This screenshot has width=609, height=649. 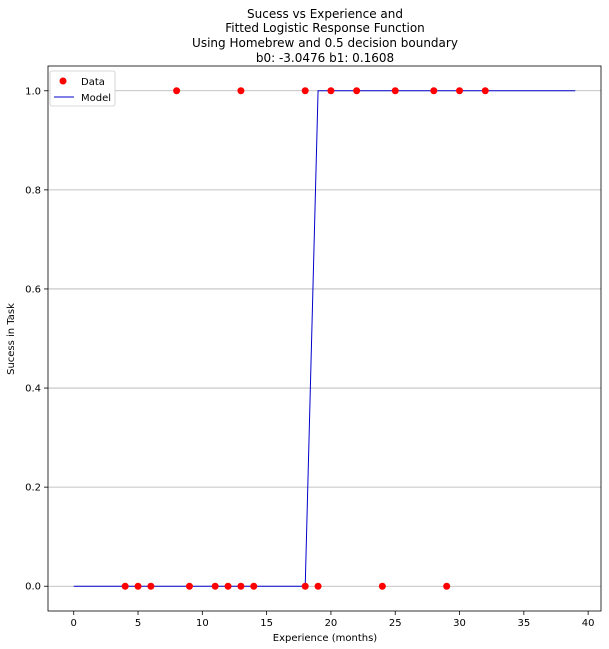 What do you see at coordinates (325, 28) in the screenshot?
I see `chart-title-line-2: Fitted Logistic Response Function` at bounding box center [325, 28].